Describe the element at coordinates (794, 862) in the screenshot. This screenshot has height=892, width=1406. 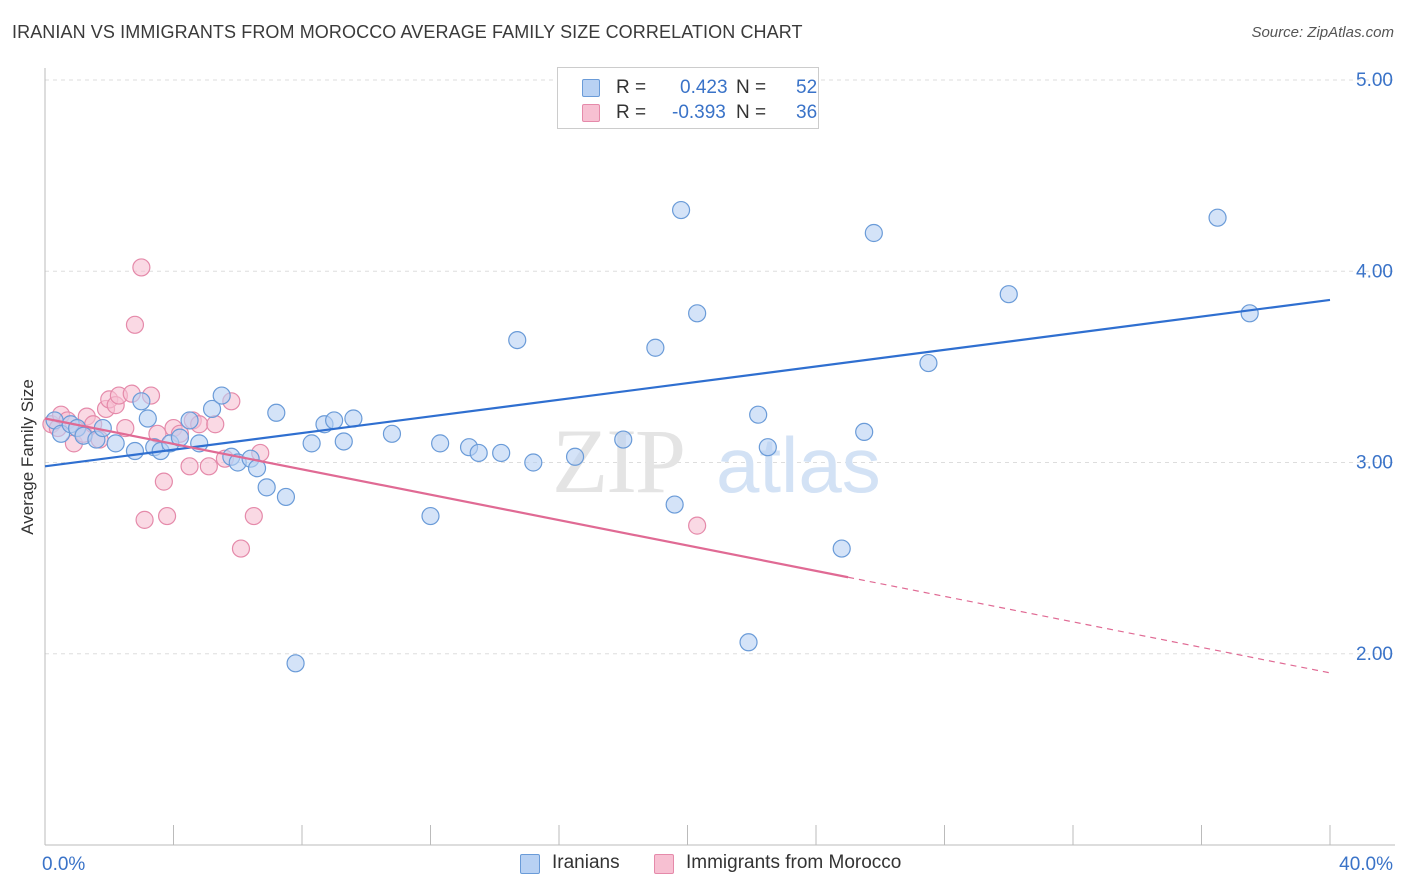
I see `bottom-legend-label: Immigrants from Morocco` at that location.